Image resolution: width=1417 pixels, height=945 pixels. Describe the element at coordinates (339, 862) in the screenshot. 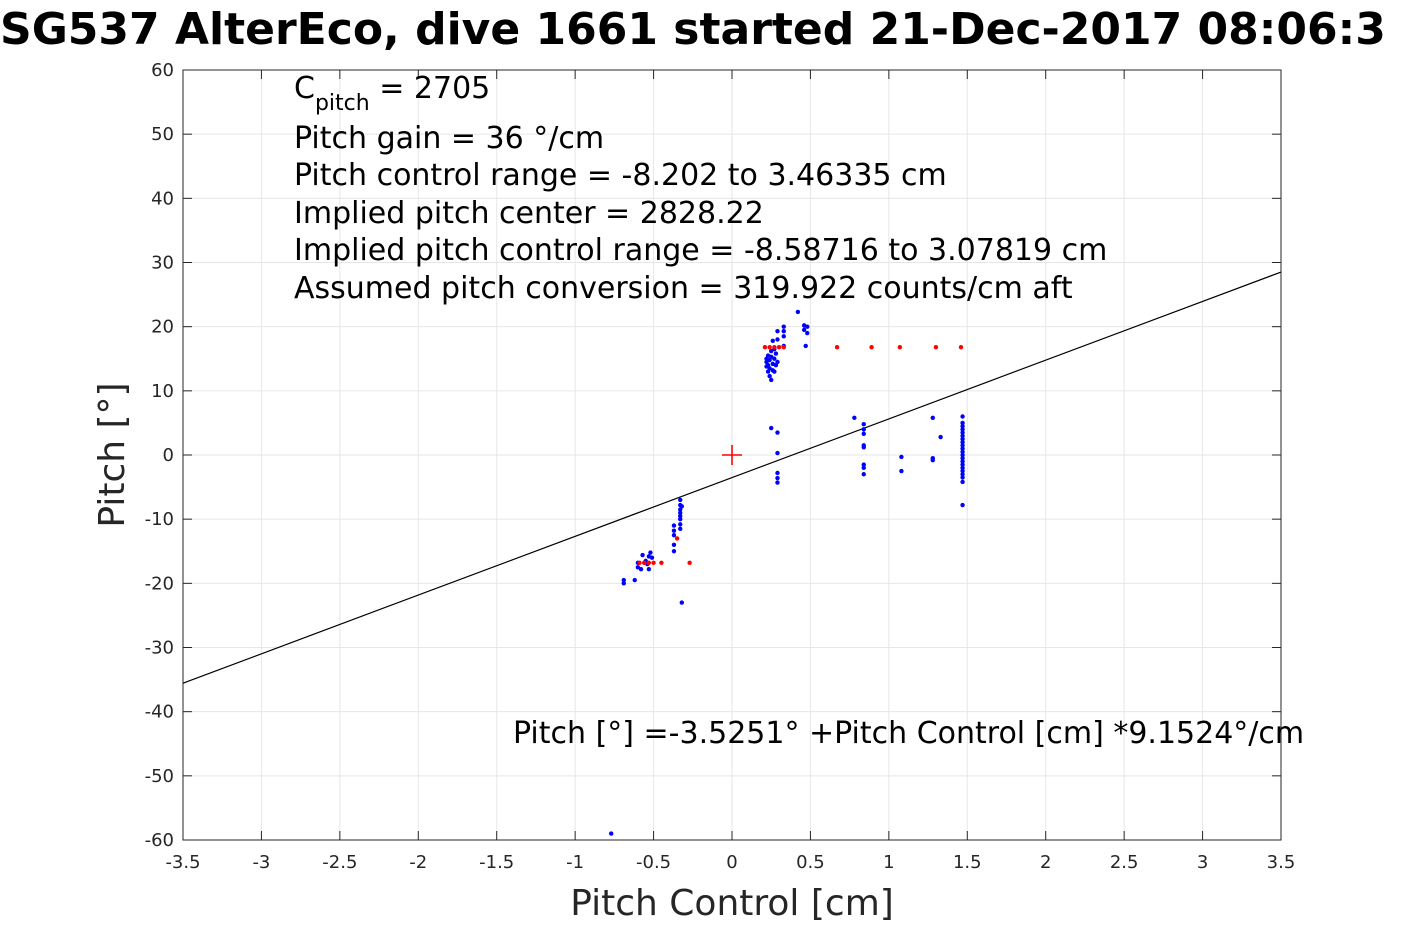

I see `x-tick-label: -2.5` at that location.